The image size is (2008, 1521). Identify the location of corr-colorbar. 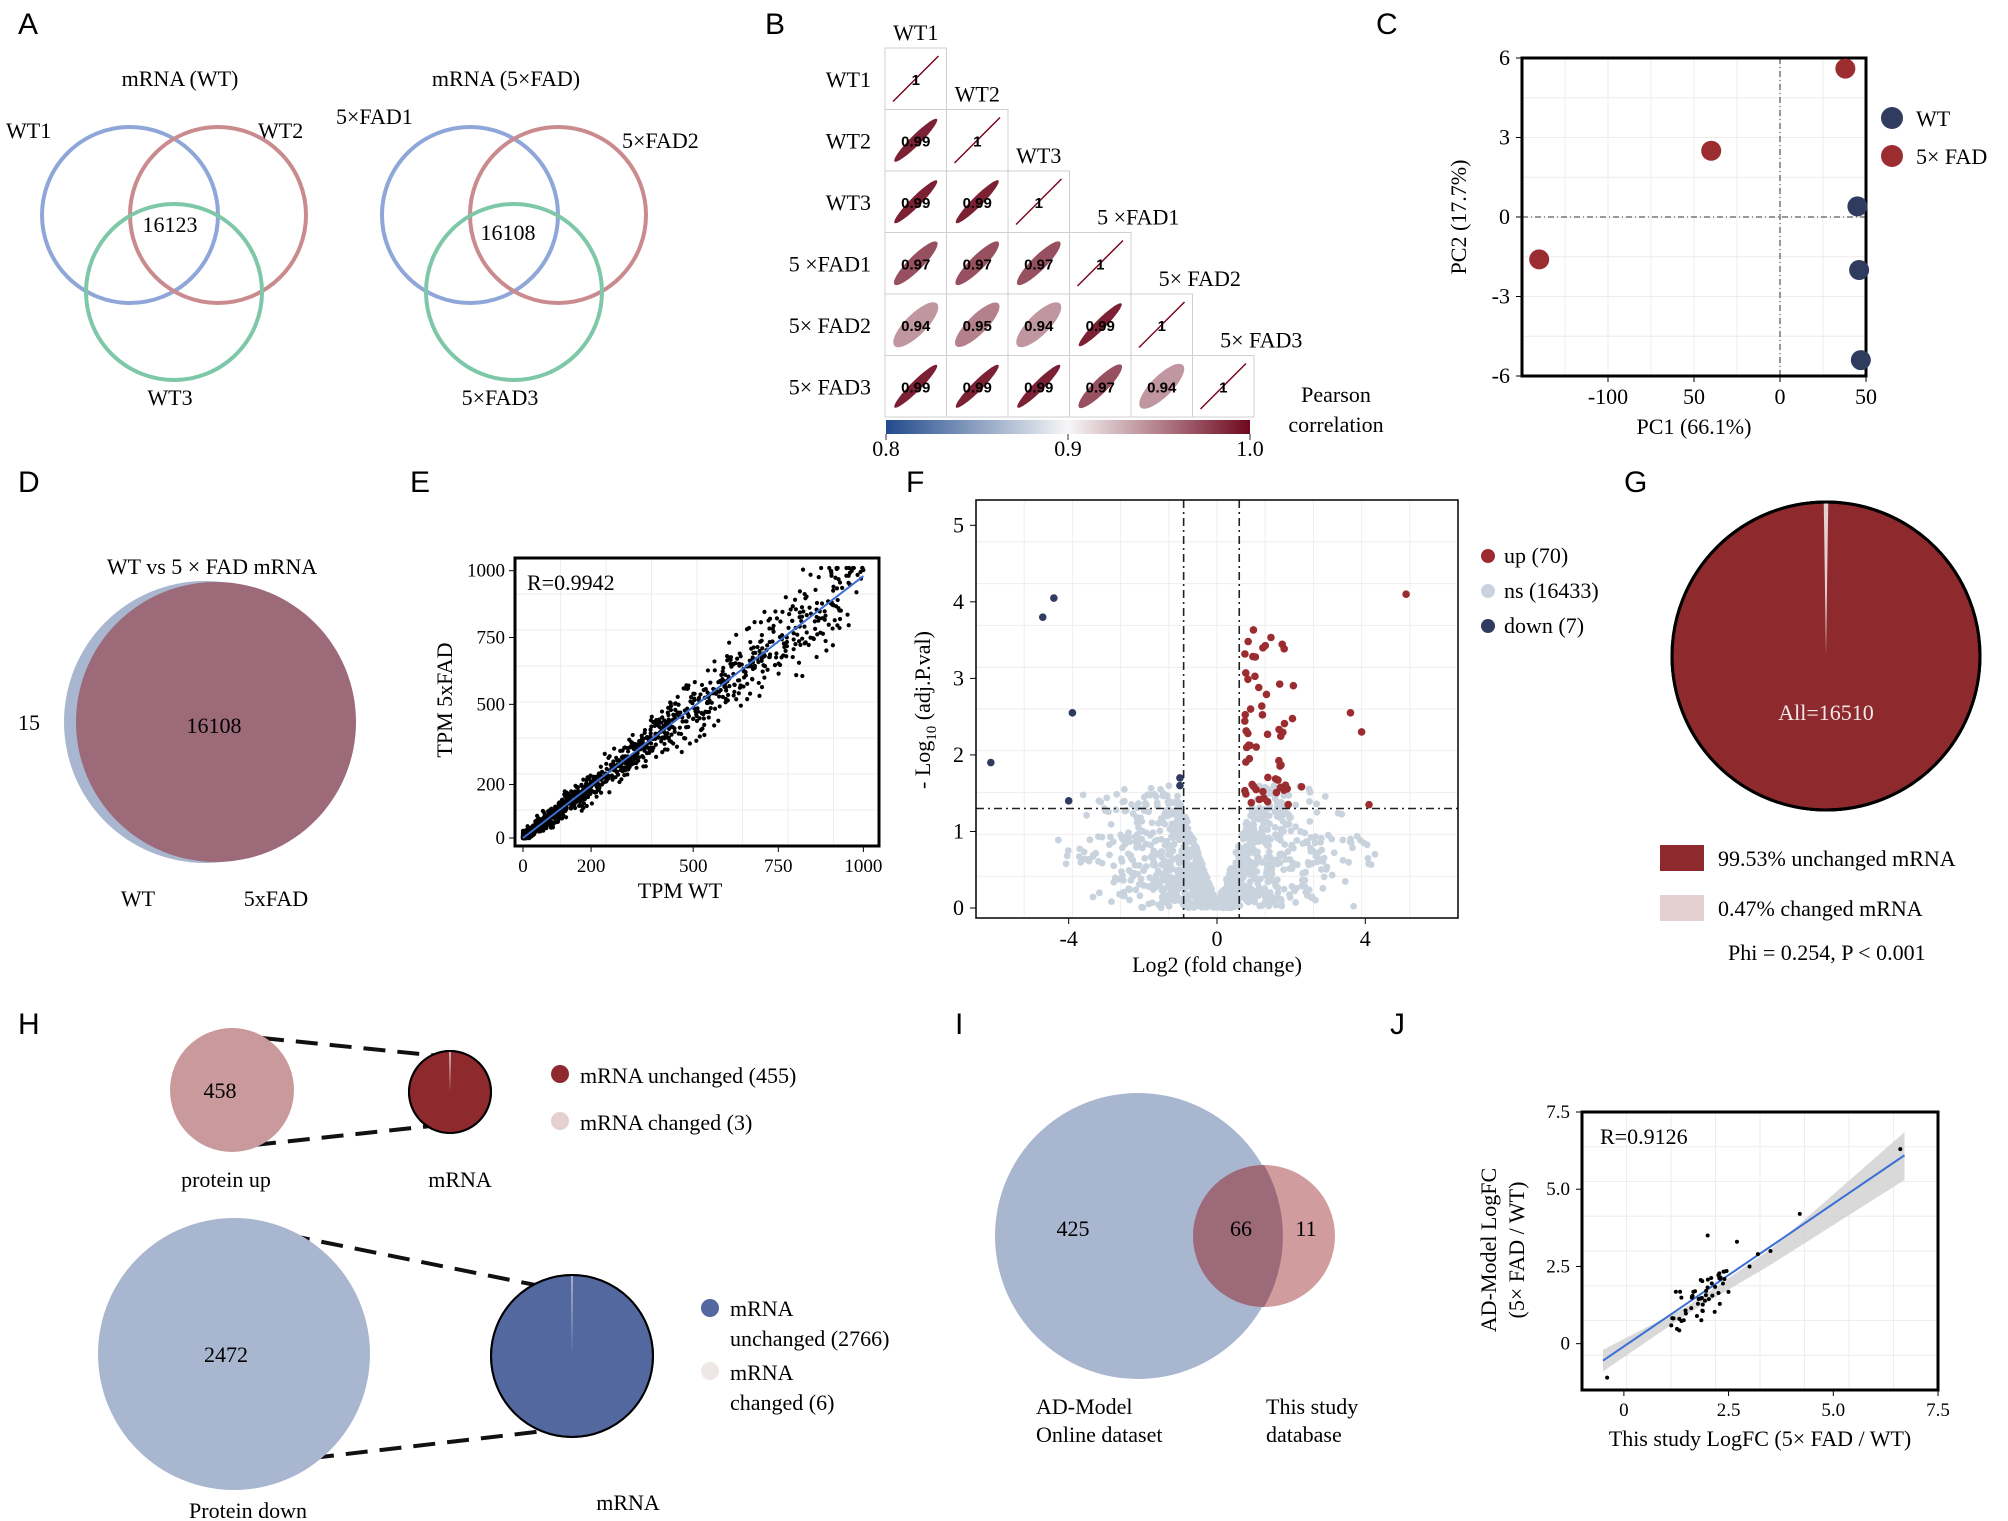
(1068, 427).